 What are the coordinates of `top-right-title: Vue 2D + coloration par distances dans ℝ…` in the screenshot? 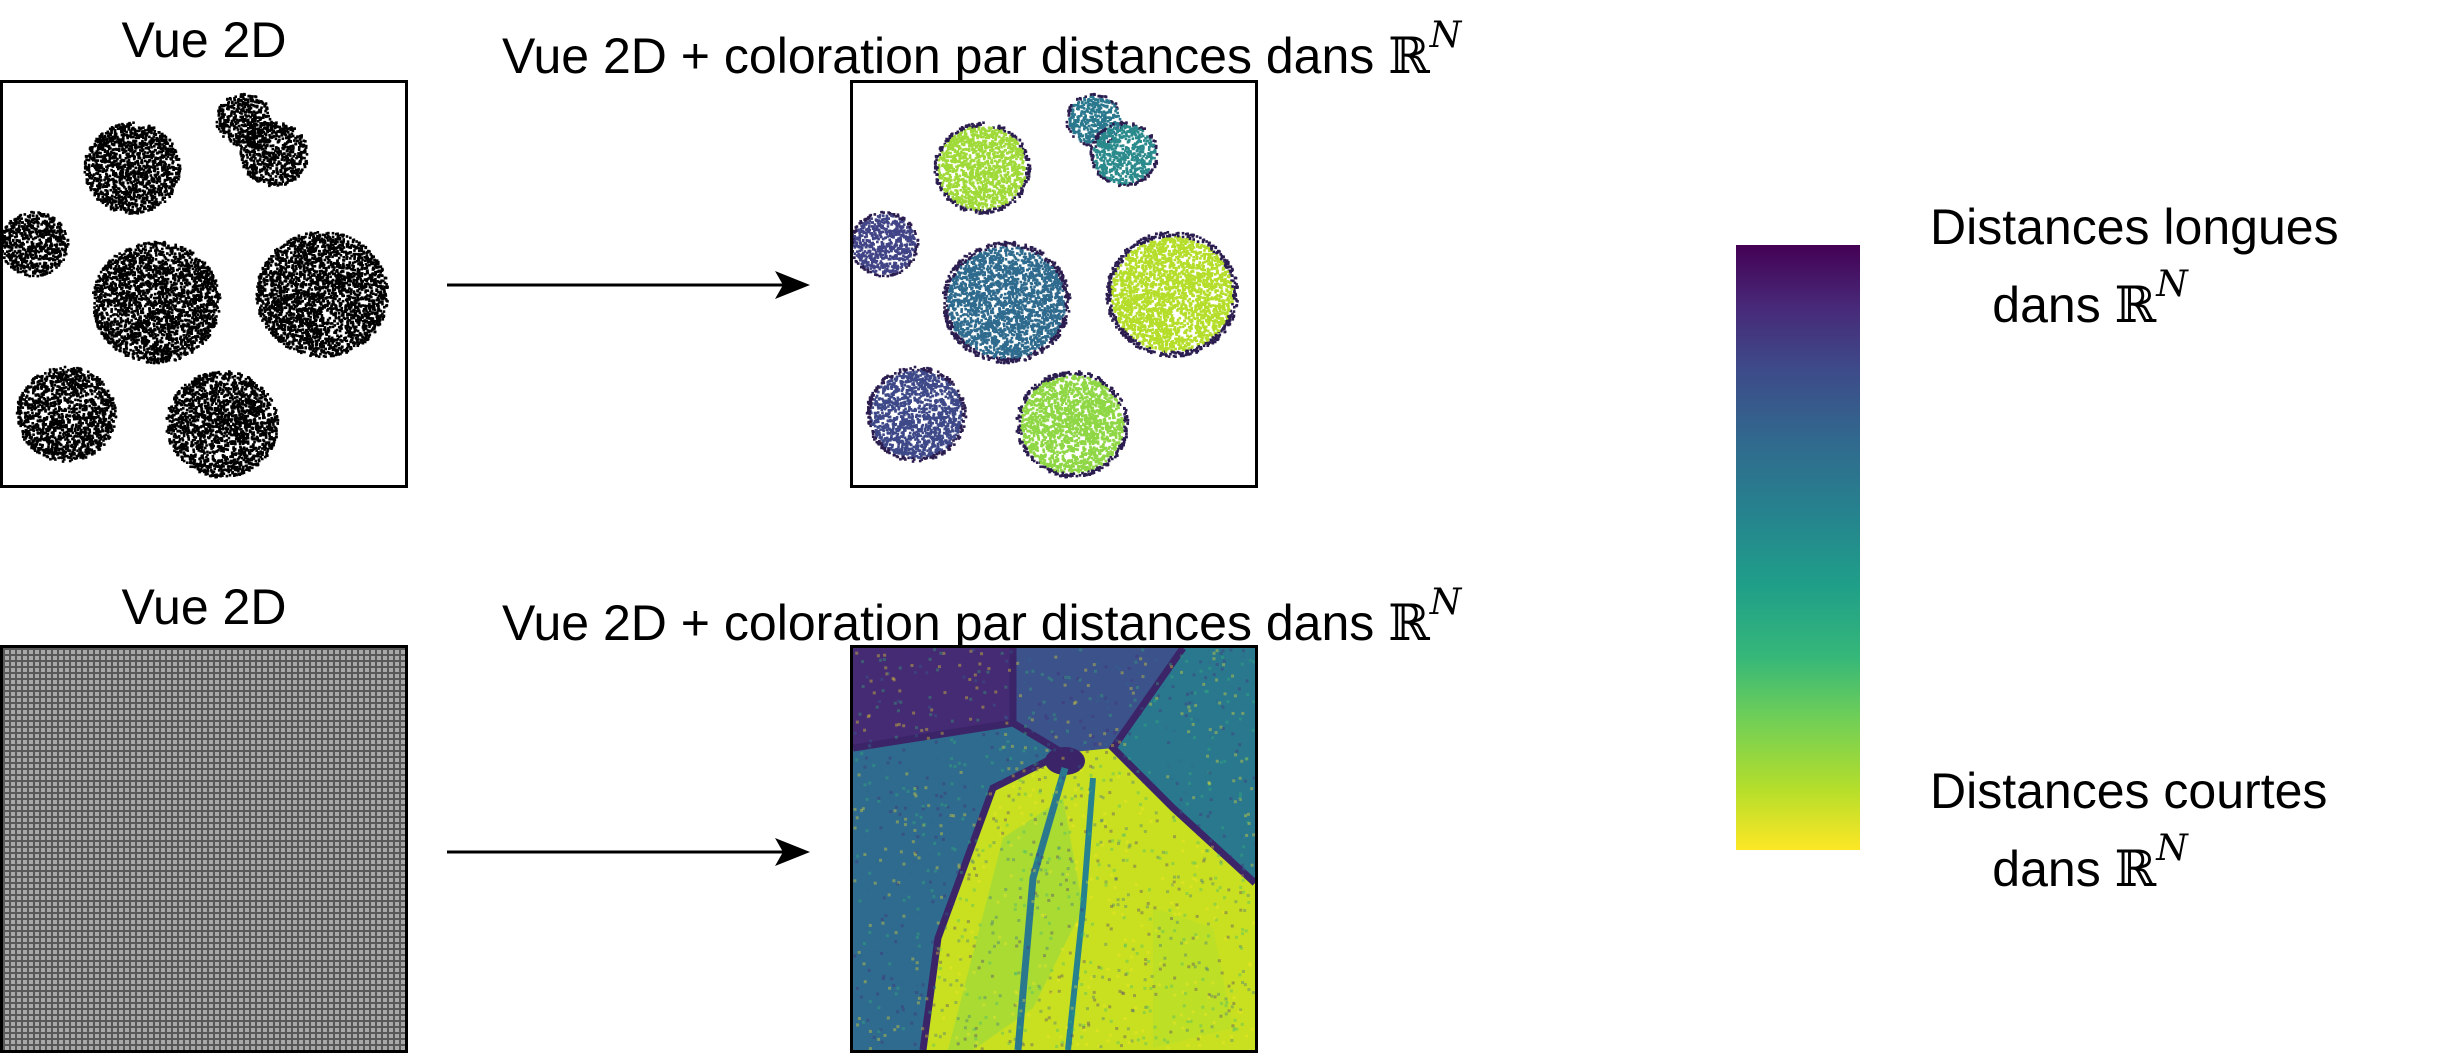 It's located at (981, 49).